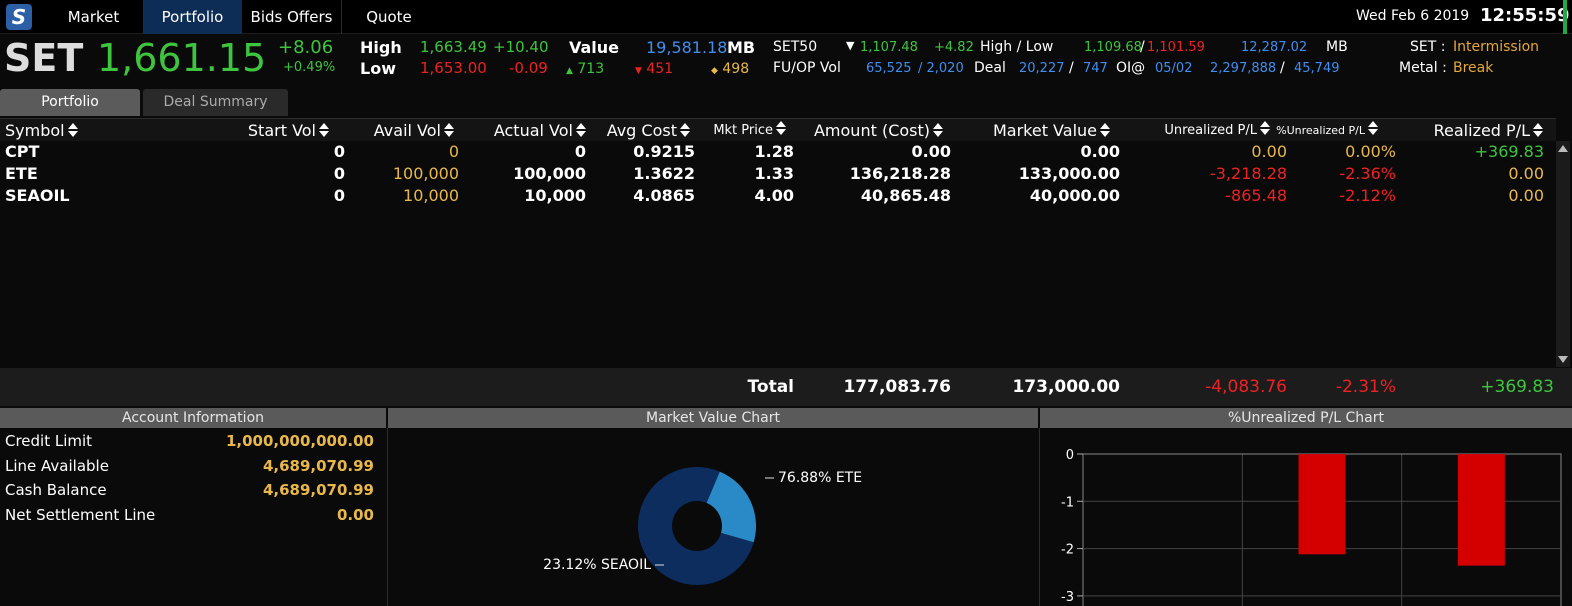  I want to click on cell-amount-cost: 40,865.48, so click(905, 195).